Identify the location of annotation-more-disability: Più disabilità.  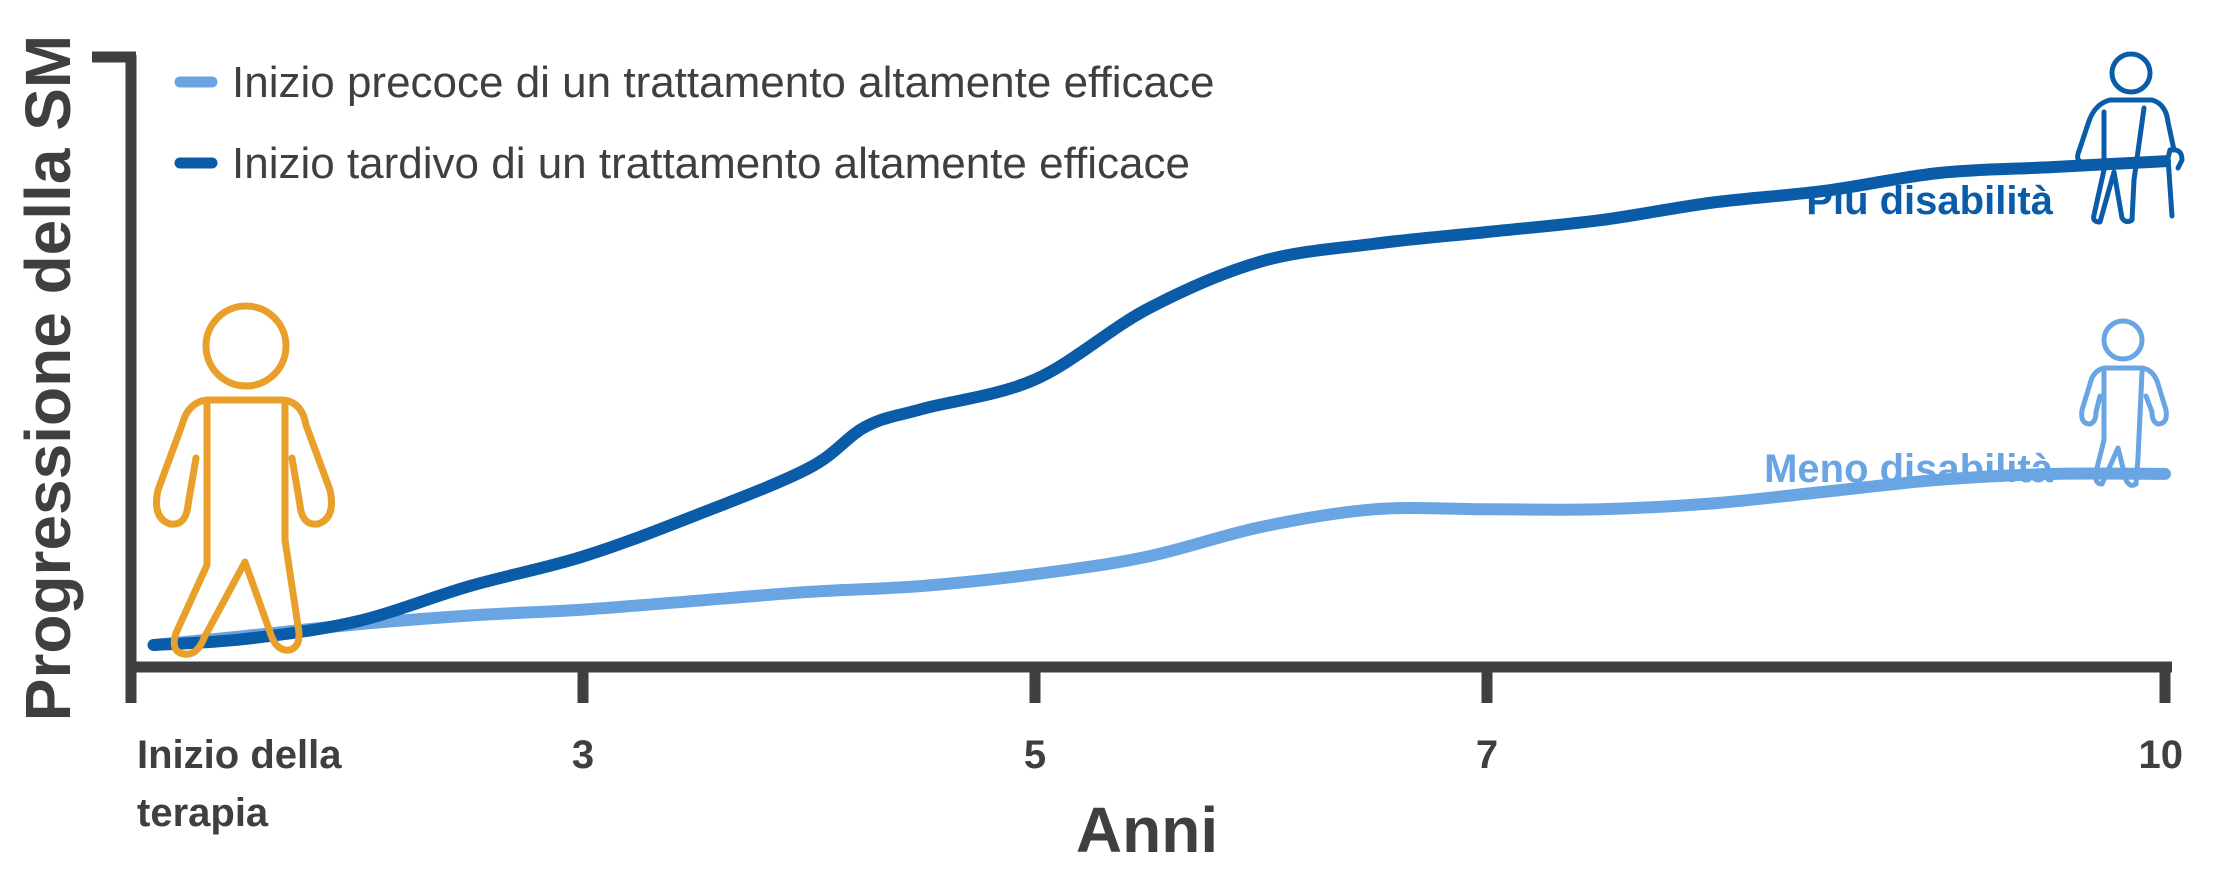
(1929, 201).